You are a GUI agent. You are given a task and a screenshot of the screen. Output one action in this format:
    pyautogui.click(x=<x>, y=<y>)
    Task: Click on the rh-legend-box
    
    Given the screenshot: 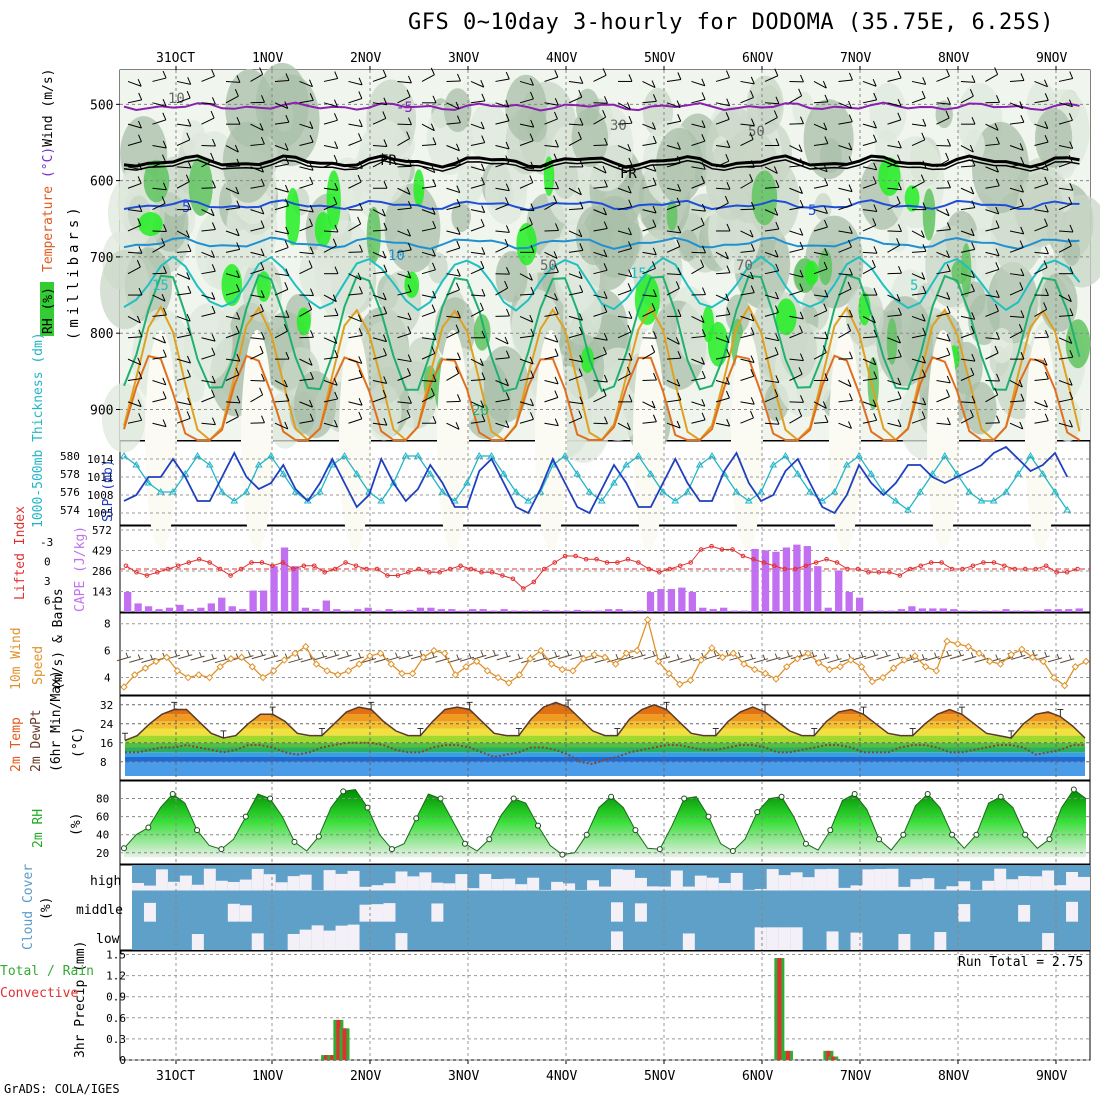 What is the action you would take?
    pyautogui.click(x=47, y=309)
    